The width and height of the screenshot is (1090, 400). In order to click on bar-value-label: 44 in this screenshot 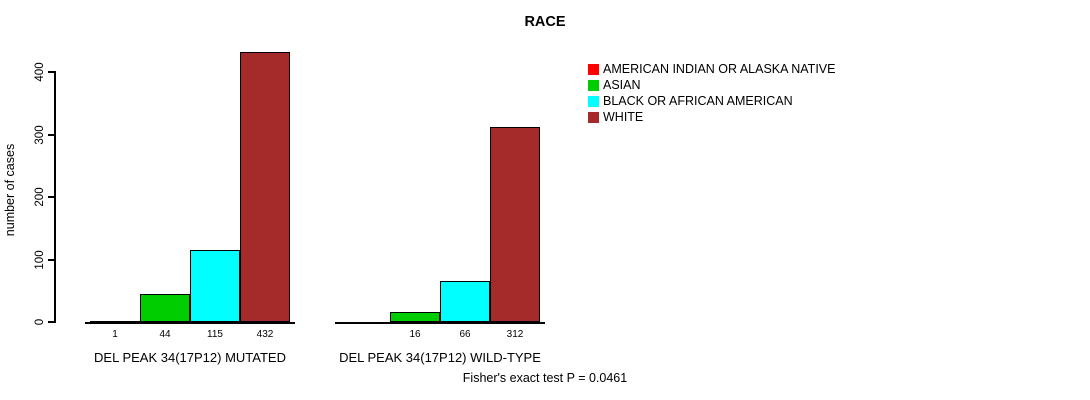, I will do `click(165, 334)`.